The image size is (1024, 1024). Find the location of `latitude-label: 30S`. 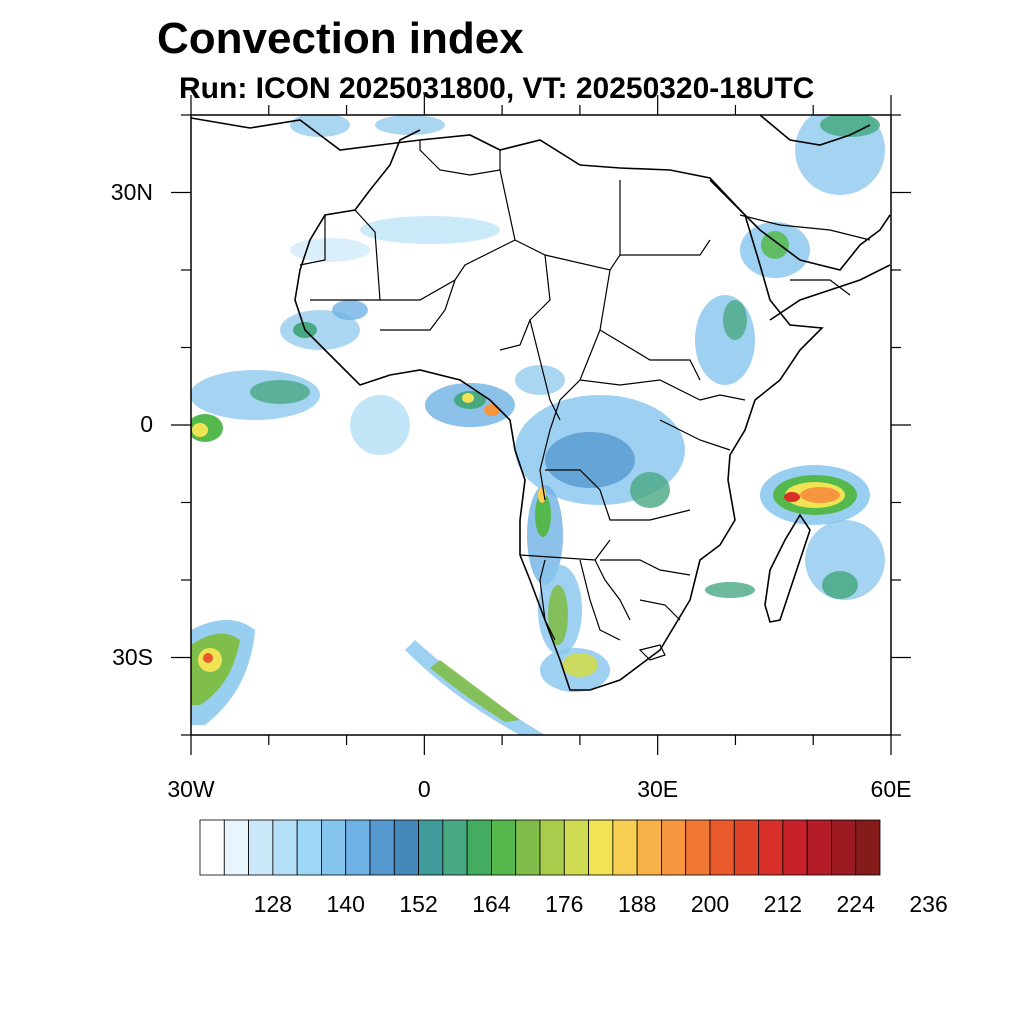

latitude-label: 30S is located at coordinates (132, 656).